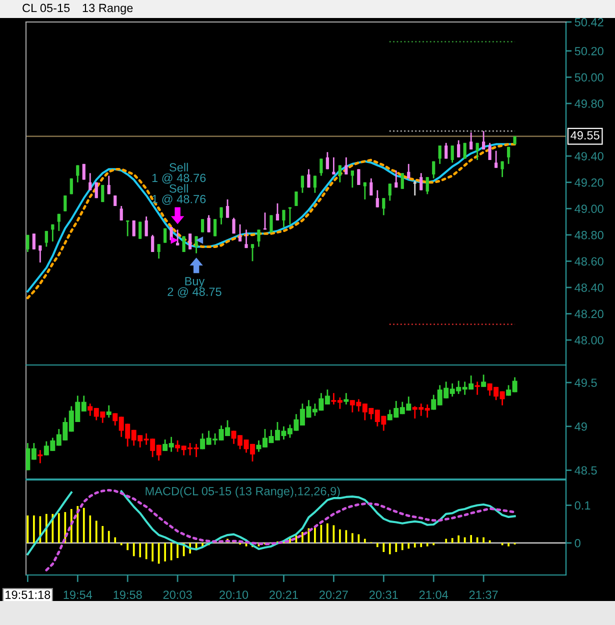 The image size is (615, 625). What do you see at coordinates (243, 492) in the screenshot?
I see `text: MACD(CL 05-15 (13 Range),12,26,9)` at bounding box center [243, 492].